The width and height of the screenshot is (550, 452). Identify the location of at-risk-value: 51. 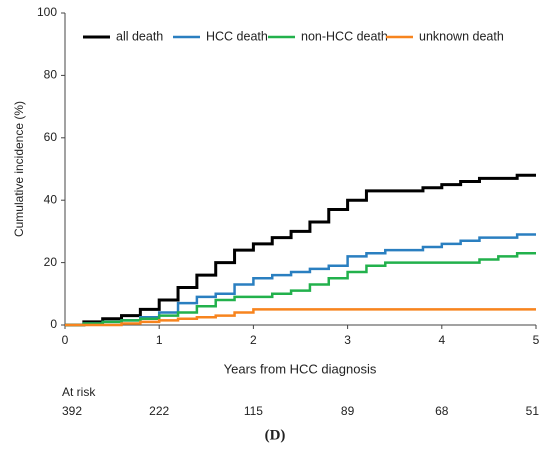
(533, 411).